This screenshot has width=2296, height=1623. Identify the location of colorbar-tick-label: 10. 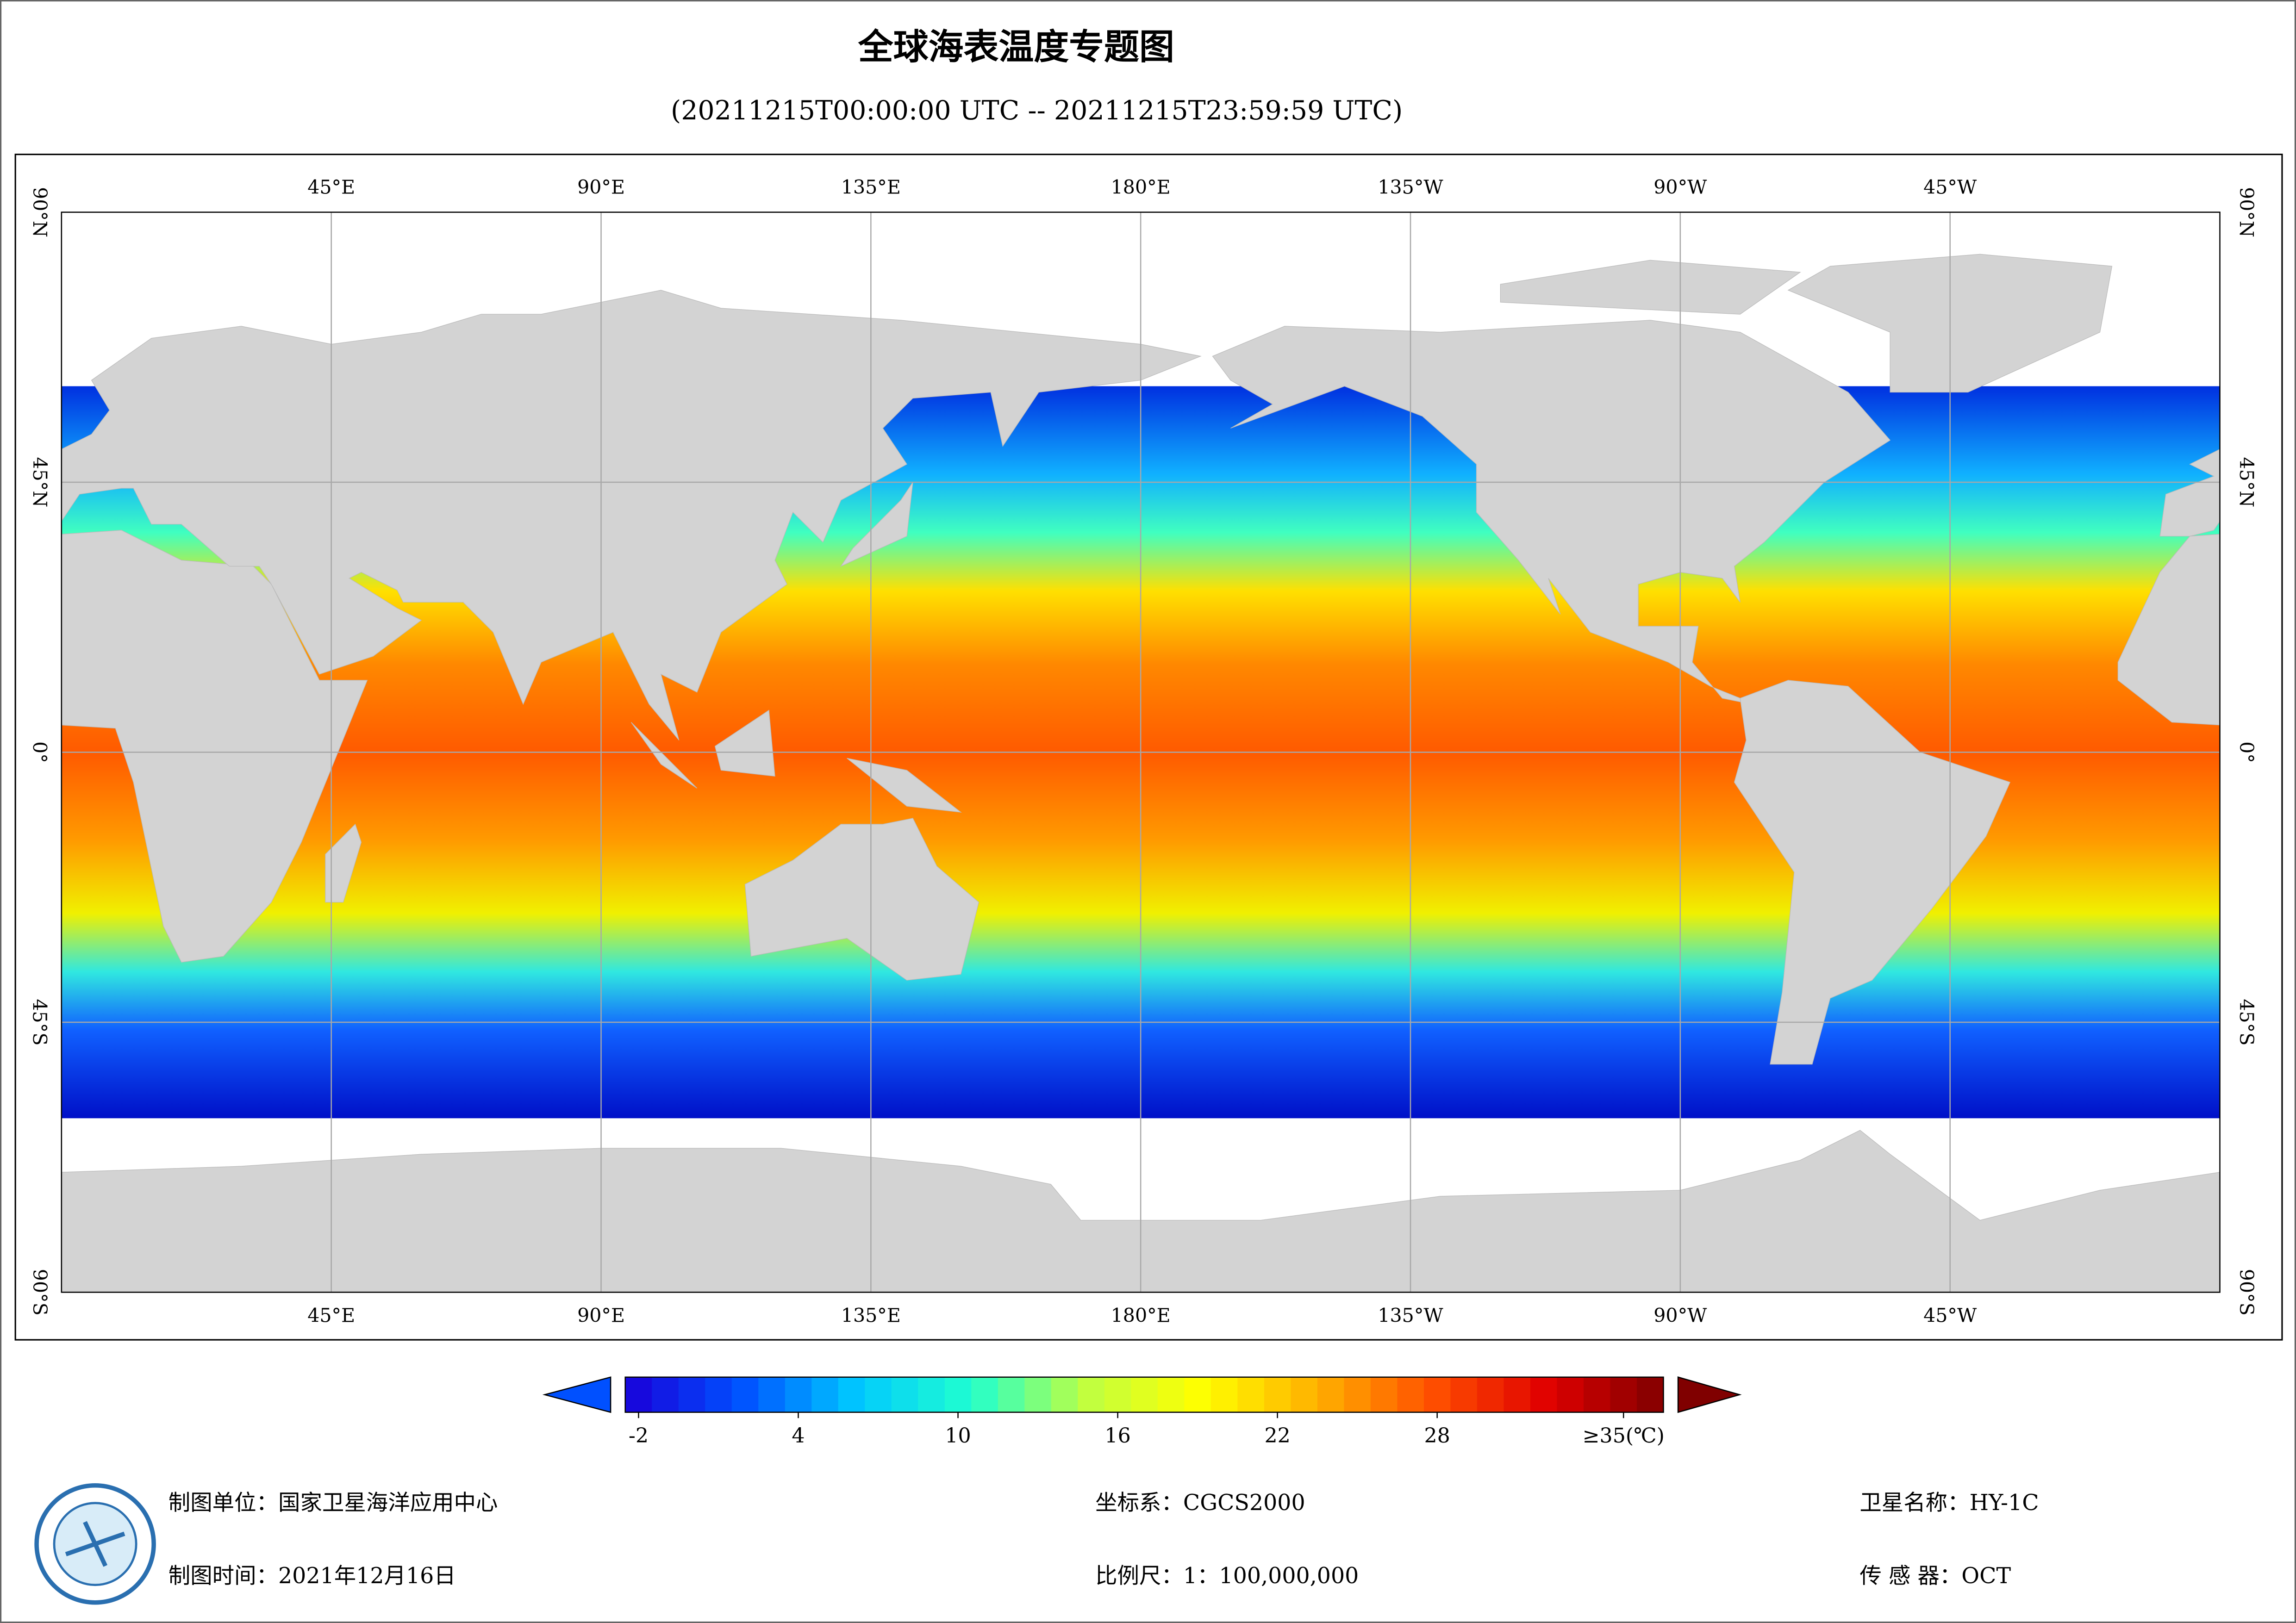
(958, 1436).